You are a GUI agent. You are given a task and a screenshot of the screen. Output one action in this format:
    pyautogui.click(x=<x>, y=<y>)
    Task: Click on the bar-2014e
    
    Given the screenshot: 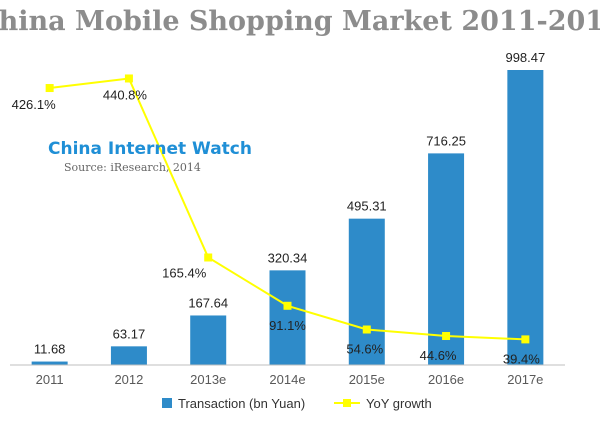 What is the action you would take?
    pyautogui.click(x=287, y=317)
    